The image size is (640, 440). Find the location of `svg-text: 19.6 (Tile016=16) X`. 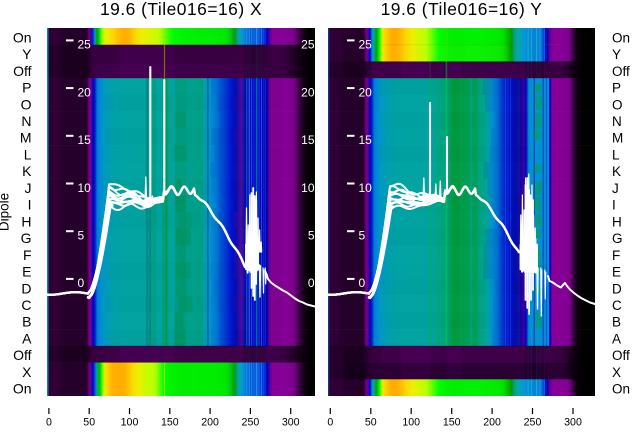

svg-text: 19.6 (Tile016=16) X is located at coordinates (181, 9).